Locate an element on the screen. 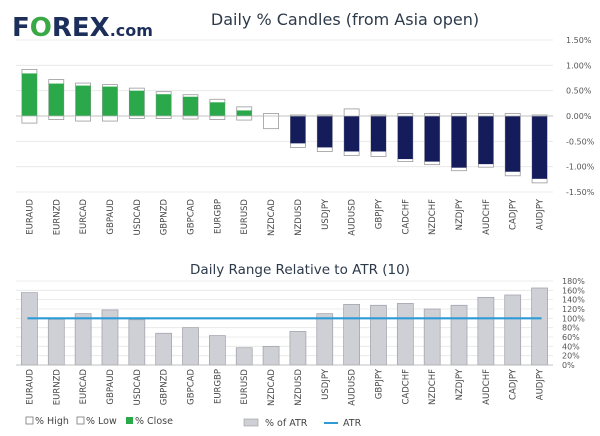 The image size is (600, 436). candle-nzdjpy is located at coordinates (459, 142).